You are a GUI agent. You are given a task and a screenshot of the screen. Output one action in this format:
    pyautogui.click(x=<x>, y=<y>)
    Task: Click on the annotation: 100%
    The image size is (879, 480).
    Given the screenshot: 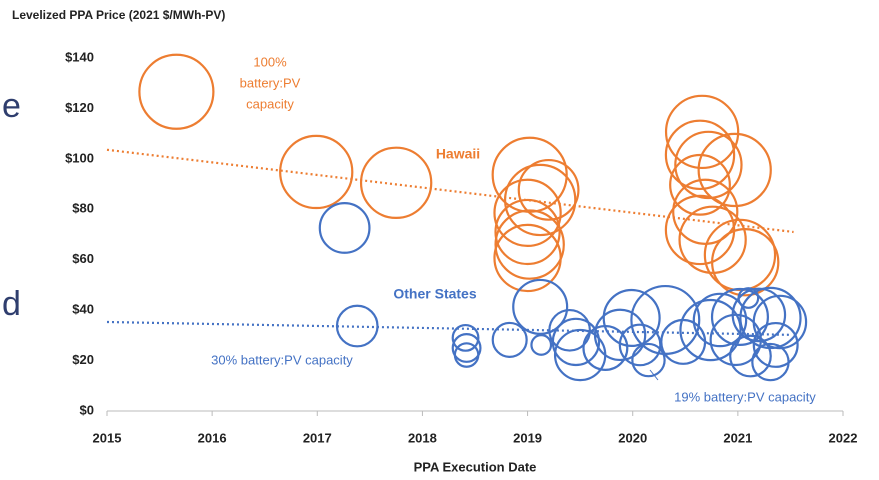 What is the action you would take?
    pyautogui.click(x=270, y=61)
    